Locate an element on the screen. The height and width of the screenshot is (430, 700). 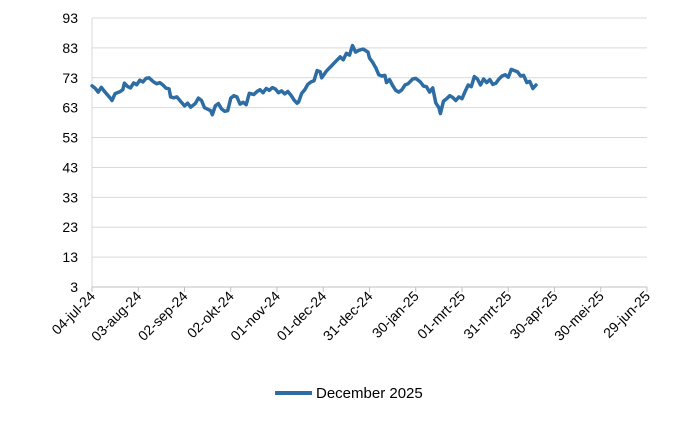
y-tick-label: 83 is located at coordinates (70, 48).